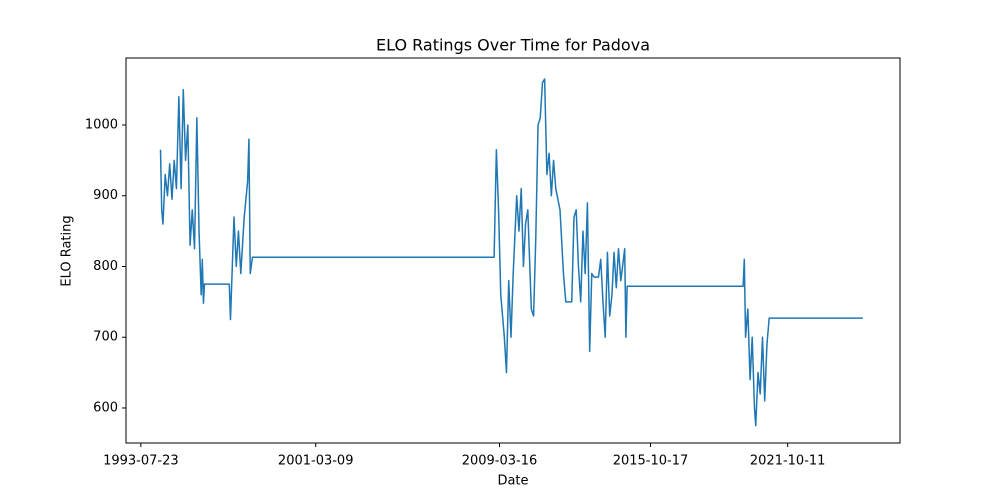 Image resolution: width=1000 pixels, height=504 pixels. What do you see at coordinates (105, 407) in the screenshot?
I see `y-tick-label: 600` at bounding box center [105, 407].